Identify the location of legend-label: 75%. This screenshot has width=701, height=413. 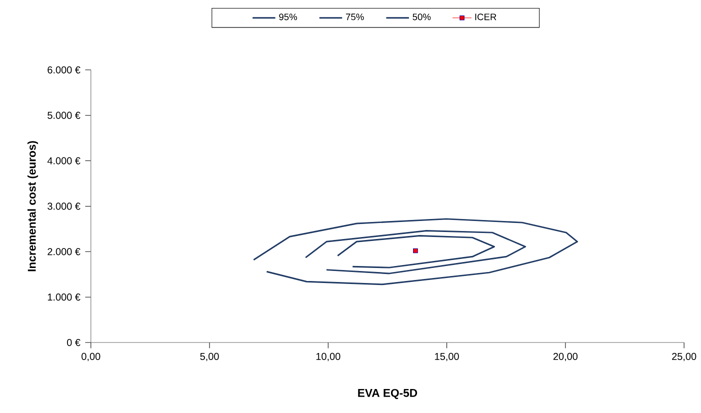
(355, 16).